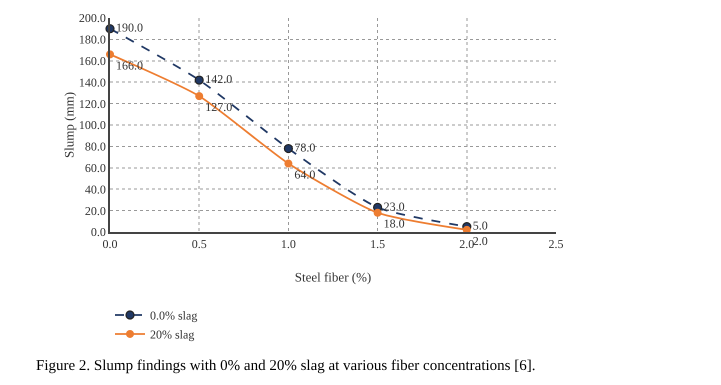  What do you see at coordinates (95, 189) in the screenshot?
I see `y-tick-label: 40.0` at bounding box center [95, 189].